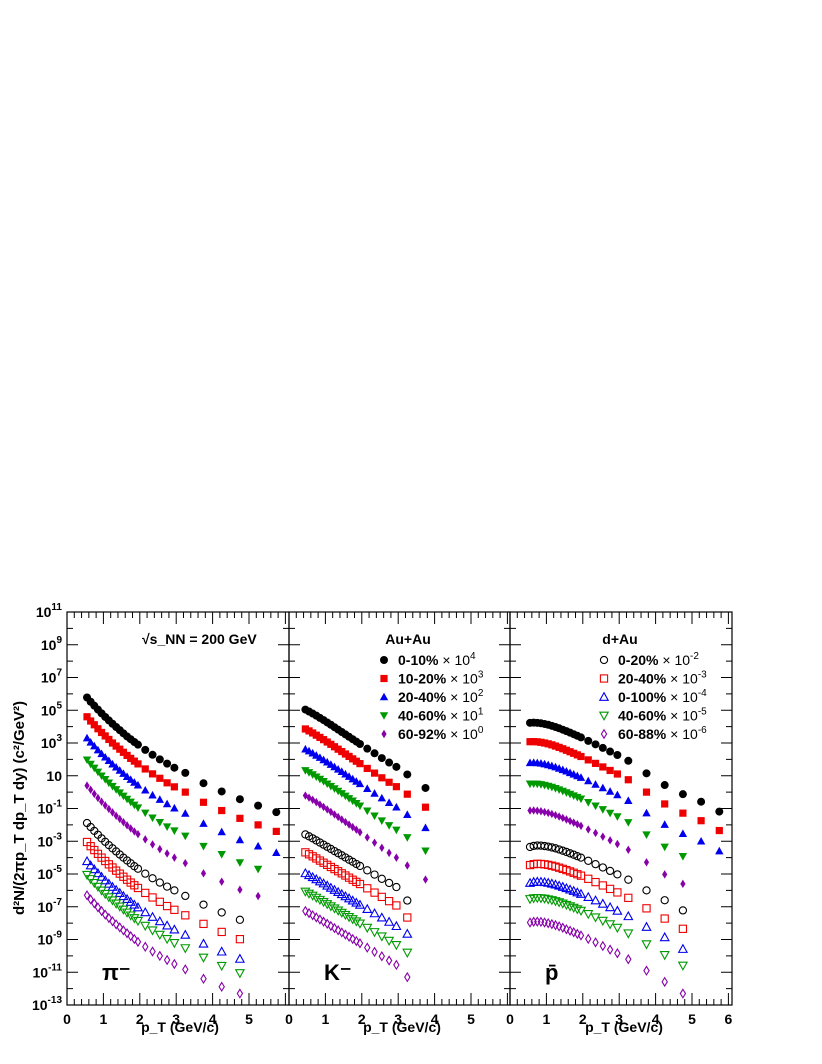 The height and width of the screenshot is (1064, 822). Describe the element at coordinates (50, 906) in the screenshot. I see `y-tick-label: 10⁻⁷` at that location.